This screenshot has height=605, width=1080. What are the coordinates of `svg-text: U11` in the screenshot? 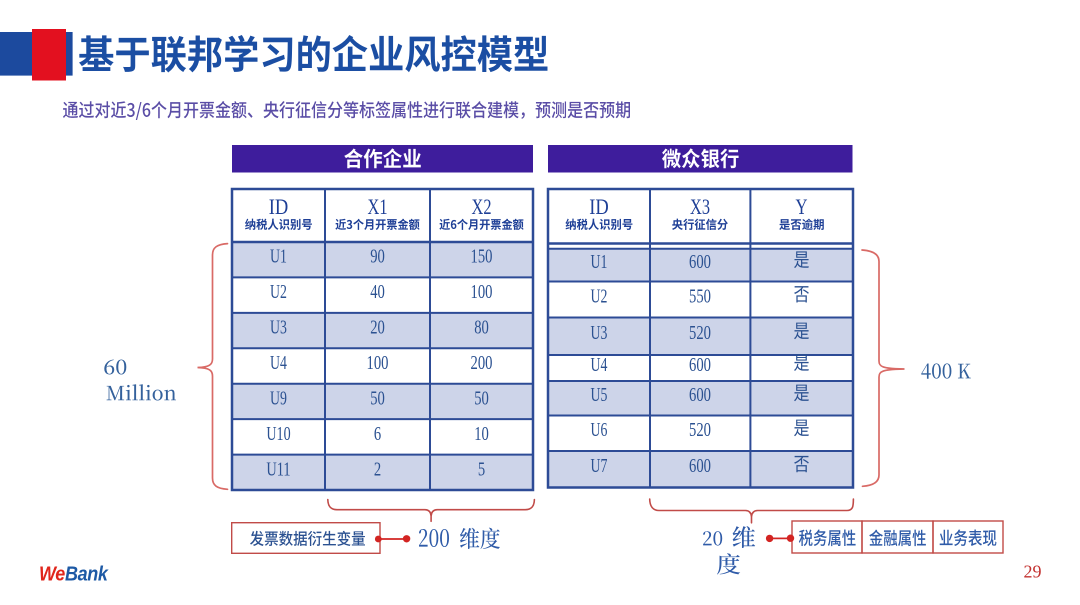 It's located at (278, 469).